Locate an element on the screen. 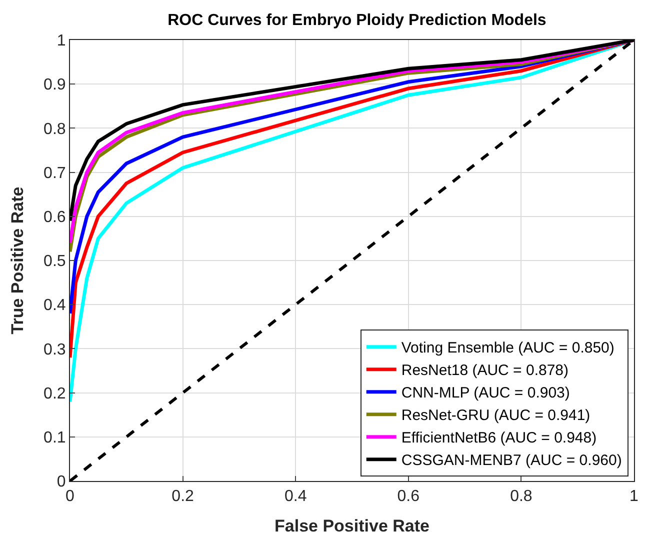 The image size is (649, 542). y-tick-label: 0 is located at coordinates (61, 482).